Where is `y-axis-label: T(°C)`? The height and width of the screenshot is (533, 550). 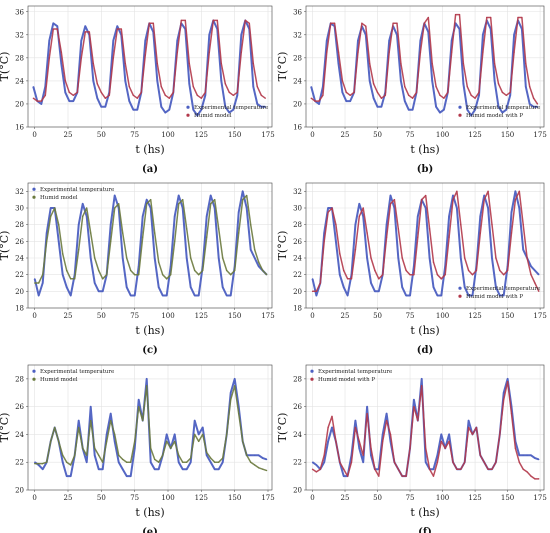 y-axis-label: T(°C) is located at coordinates (282, 67).